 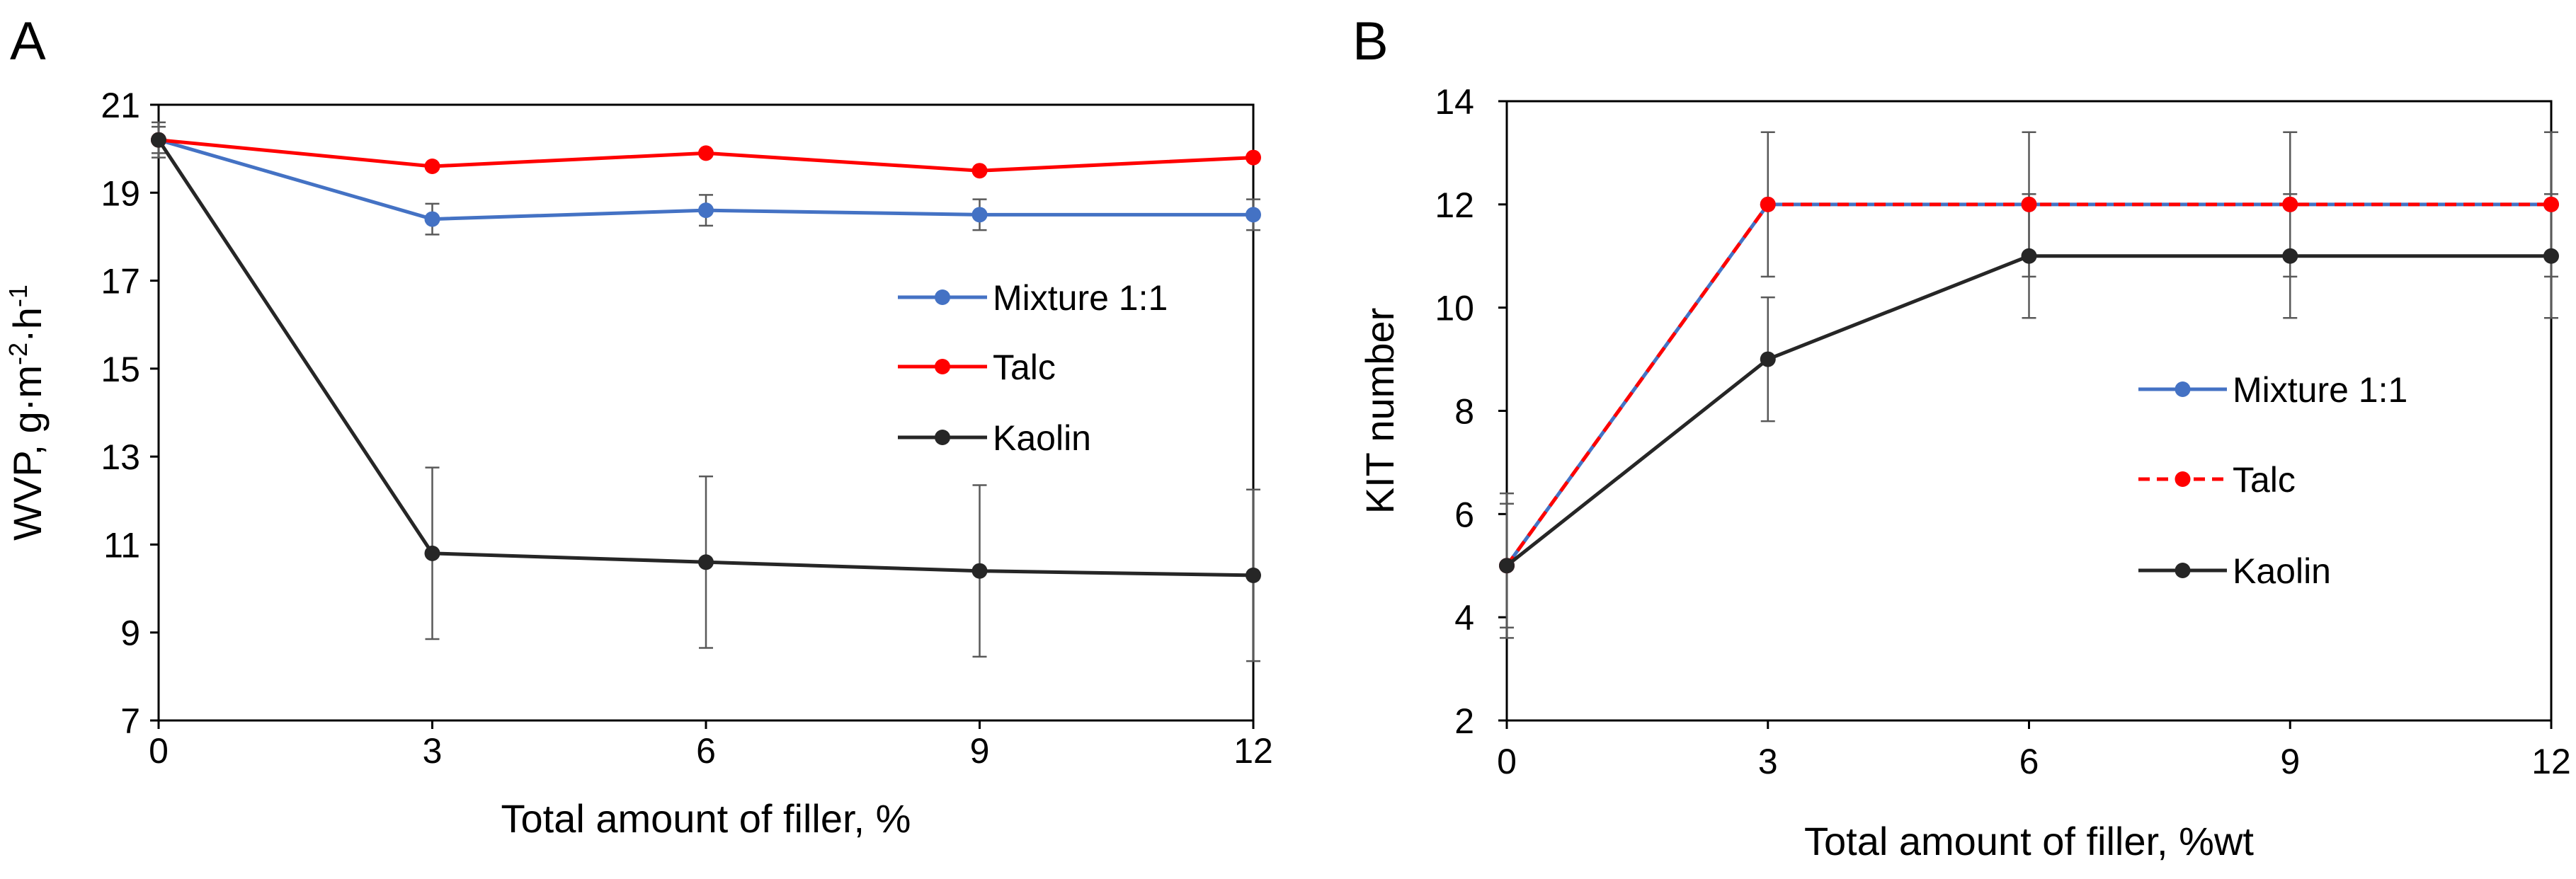 I want to click on panel-b-xtick-label: 6, so click(x=2029, y=761).